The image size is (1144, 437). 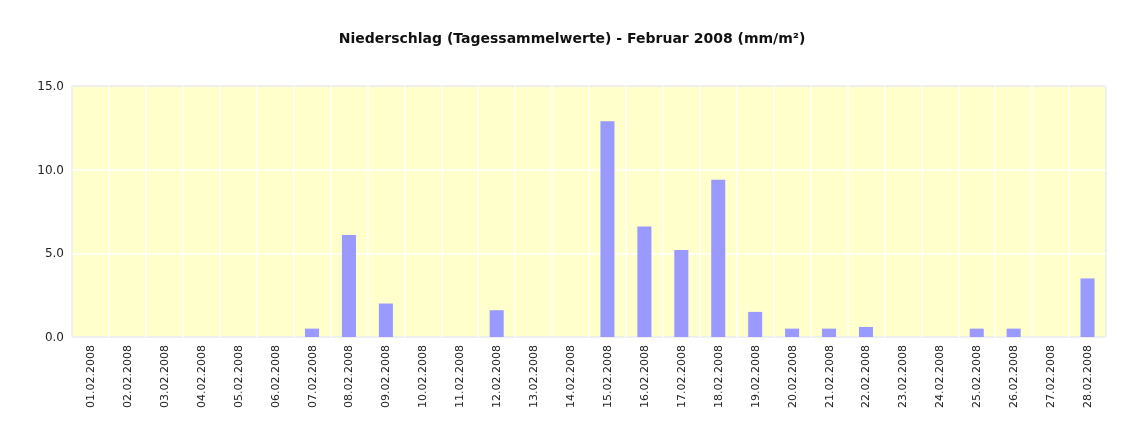 What do you see at coordinates (607, 376) in the screenshot?
I see `x-tick-label: 15.02.2008` at bounding box center [607, 376].